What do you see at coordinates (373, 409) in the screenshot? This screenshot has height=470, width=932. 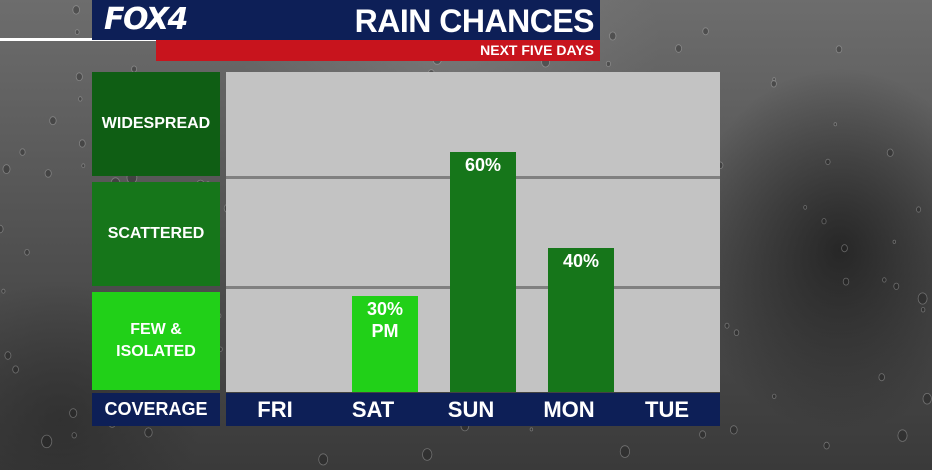 I see `x-tick-sat: SAT` at bounding box center [373, 409].